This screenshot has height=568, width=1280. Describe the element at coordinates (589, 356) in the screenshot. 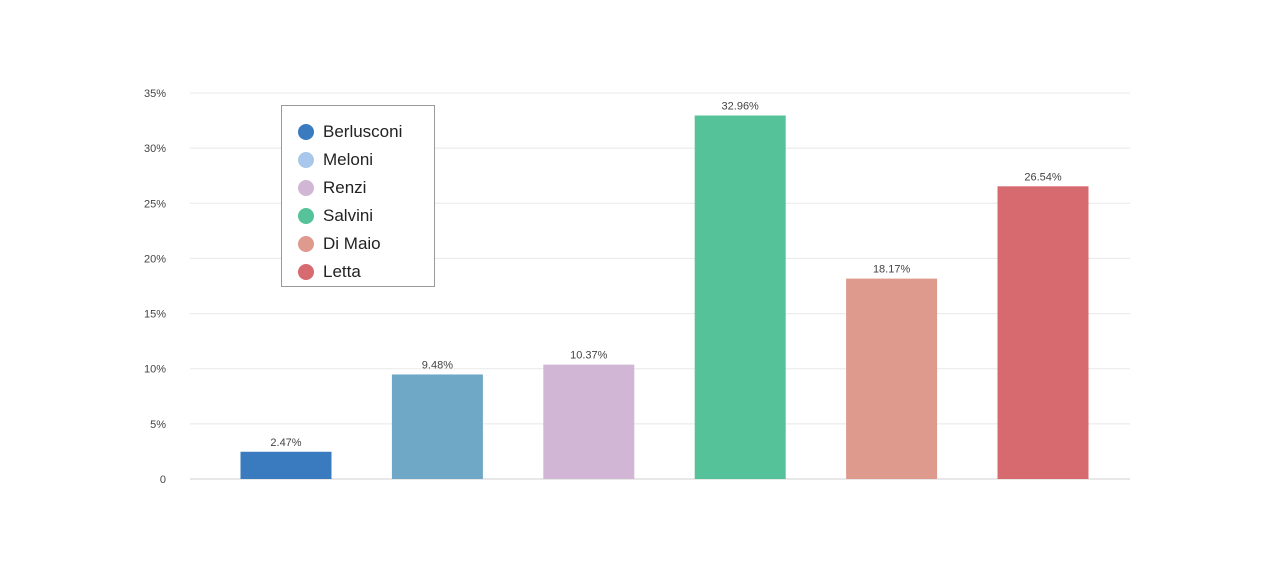

I see `data-label: 10.37%` at that location.